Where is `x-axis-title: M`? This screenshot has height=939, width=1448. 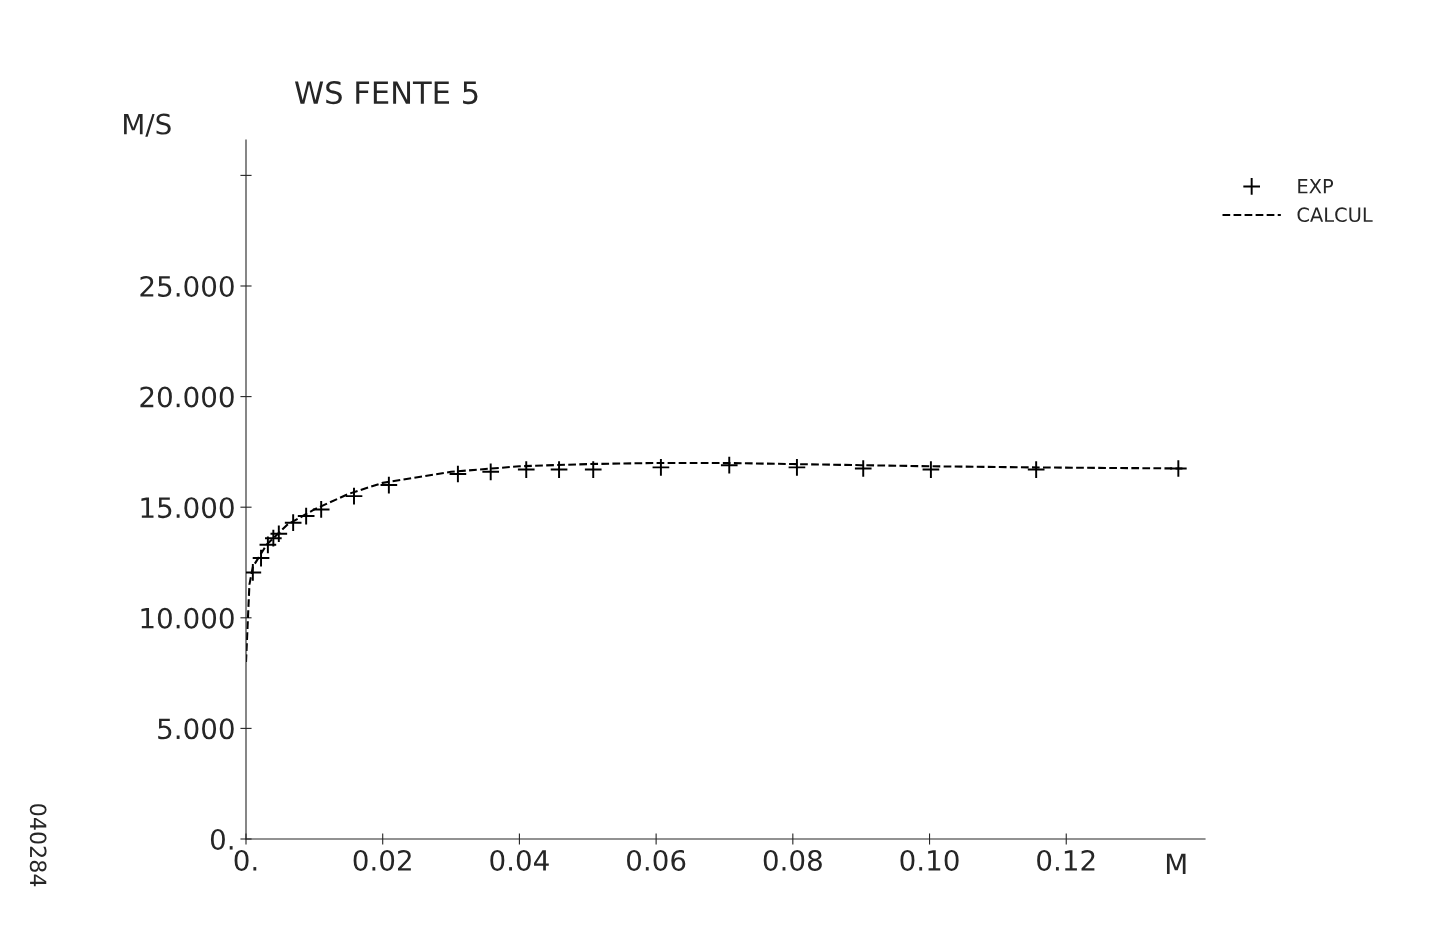 x-axis-title: M is located at coordinates (1176, 864).